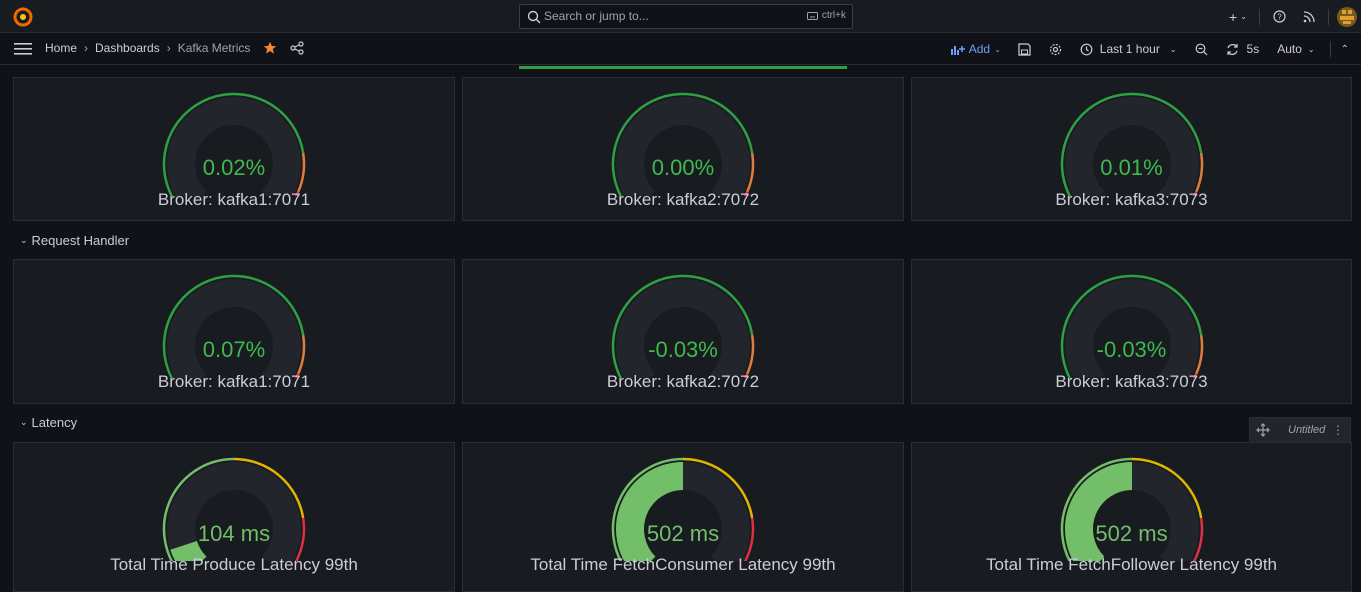 The height and width of the screenshot is (592, 1361). What do you see at coordinates (1055, 49) in the screenshot?
I see `dashboard-settings-button` at bounding box center [1055, 49].